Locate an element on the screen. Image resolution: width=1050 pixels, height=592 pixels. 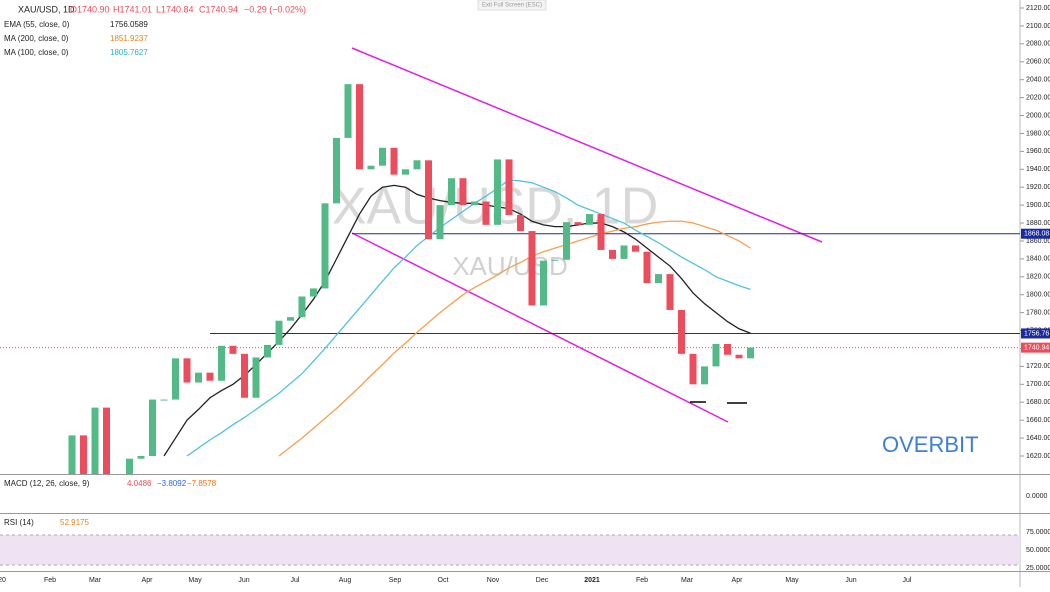
exit-fullscreen is located at coordinates (512, 5).